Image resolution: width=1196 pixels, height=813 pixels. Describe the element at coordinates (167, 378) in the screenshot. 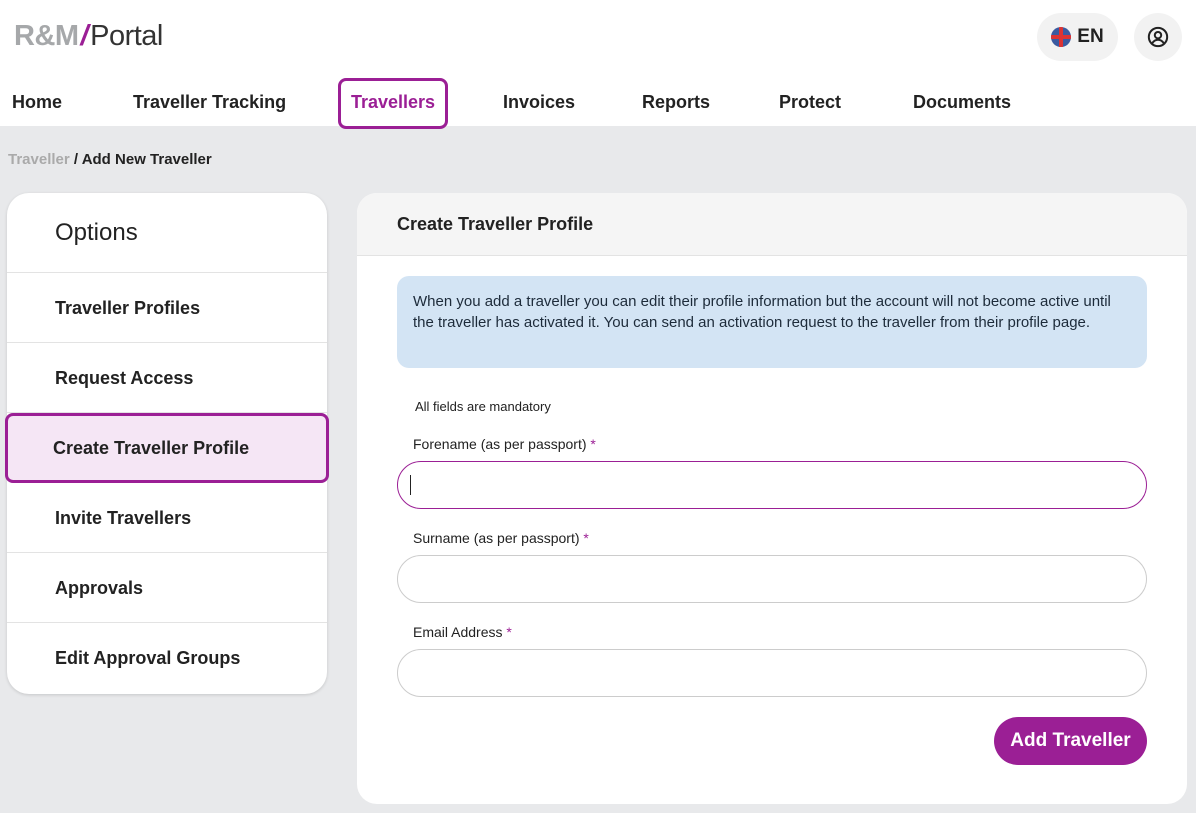

I see `sidebar-item-request-access: Request Access` at that location.